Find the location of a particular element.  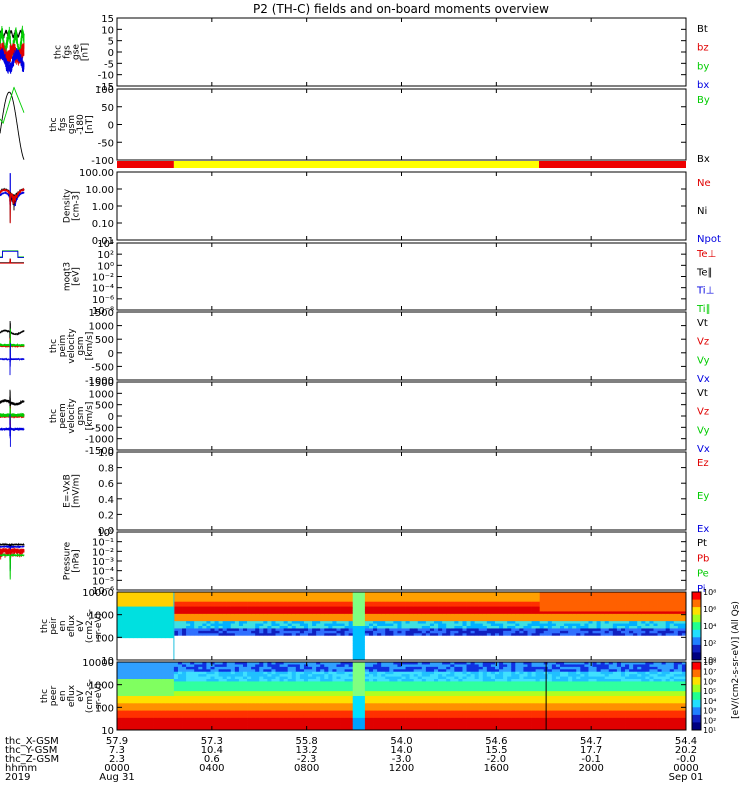

y-tick-label: 0.2 is located at coordinates (106, 515).